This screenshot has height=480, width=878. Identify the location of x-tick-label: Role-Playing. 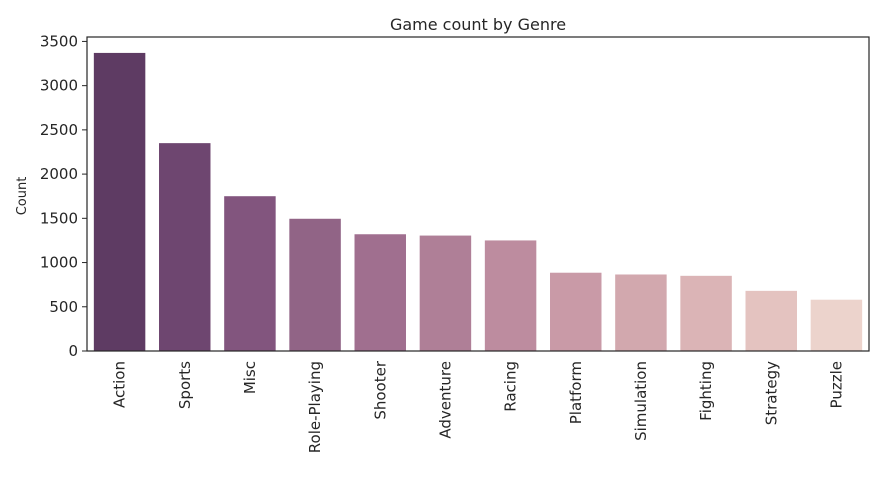
(315, 407).